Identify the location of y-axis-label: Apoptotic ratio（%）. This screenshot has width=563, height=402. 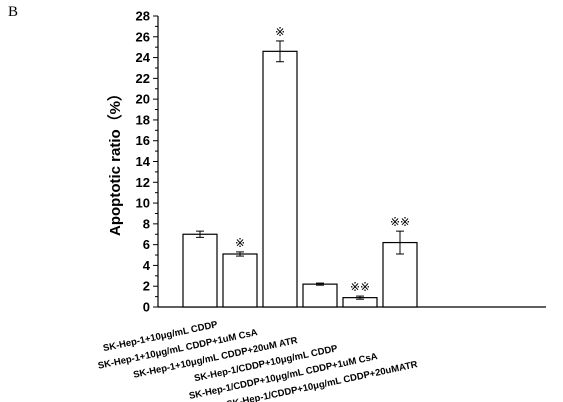
(115, 161).